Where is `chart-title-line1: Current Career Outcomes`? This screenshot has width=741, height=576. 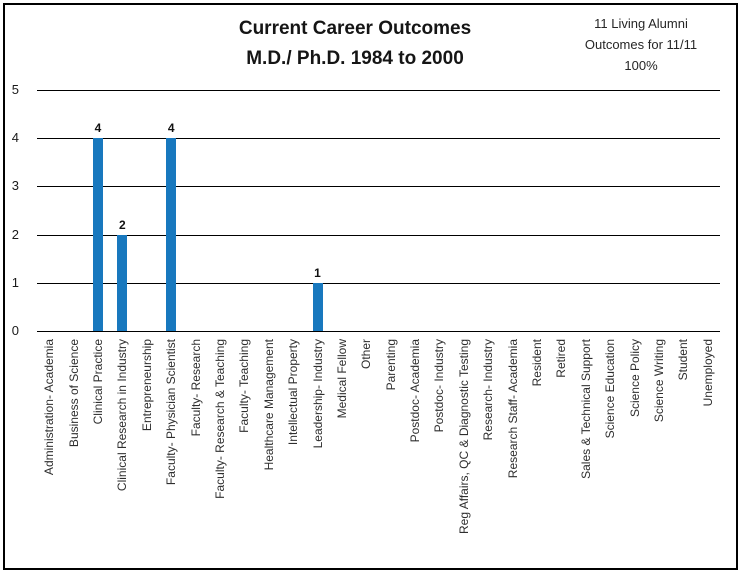
chart-title-line1: Current Career Outcomes is located at coordinates (355, 28).